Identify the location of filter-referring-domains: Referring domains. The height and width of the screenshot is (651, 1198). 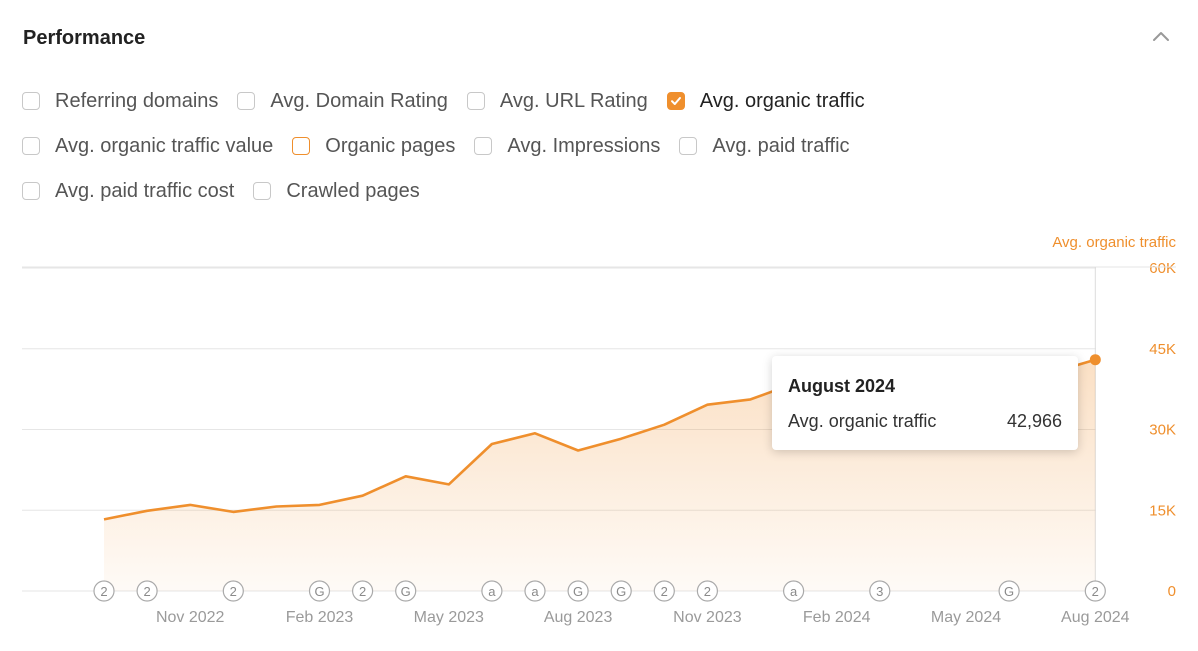
(120, 101).